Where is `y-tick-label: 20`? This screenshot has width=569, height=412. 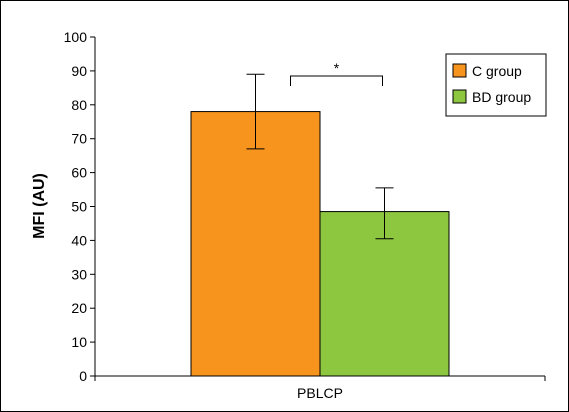 y-tick-label: 20 is located at coordinates (79, 308).